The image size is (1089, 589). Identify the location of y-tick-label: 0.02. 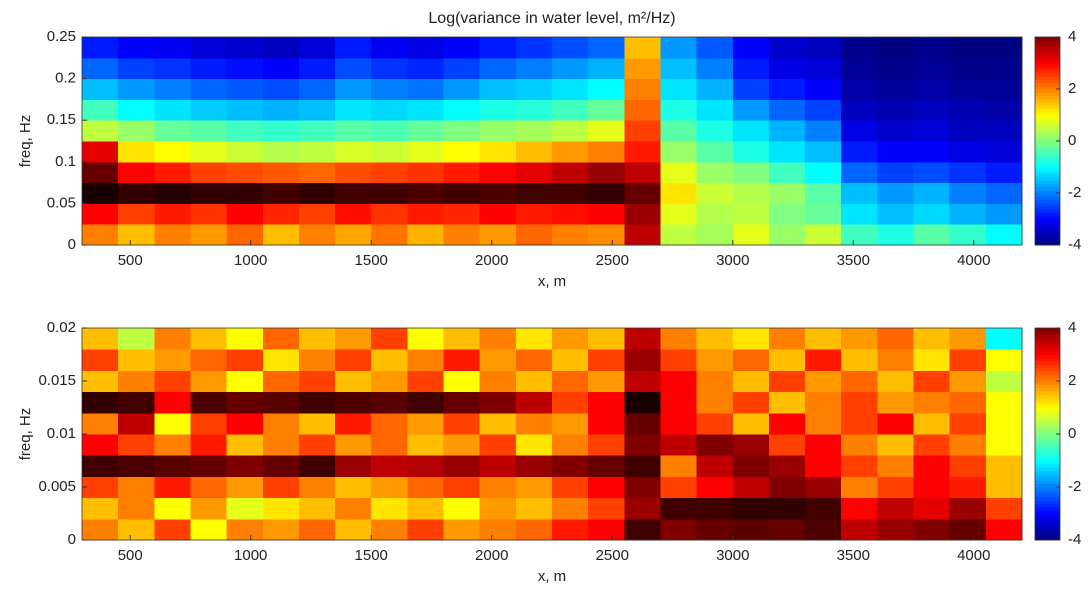
(61, 327).